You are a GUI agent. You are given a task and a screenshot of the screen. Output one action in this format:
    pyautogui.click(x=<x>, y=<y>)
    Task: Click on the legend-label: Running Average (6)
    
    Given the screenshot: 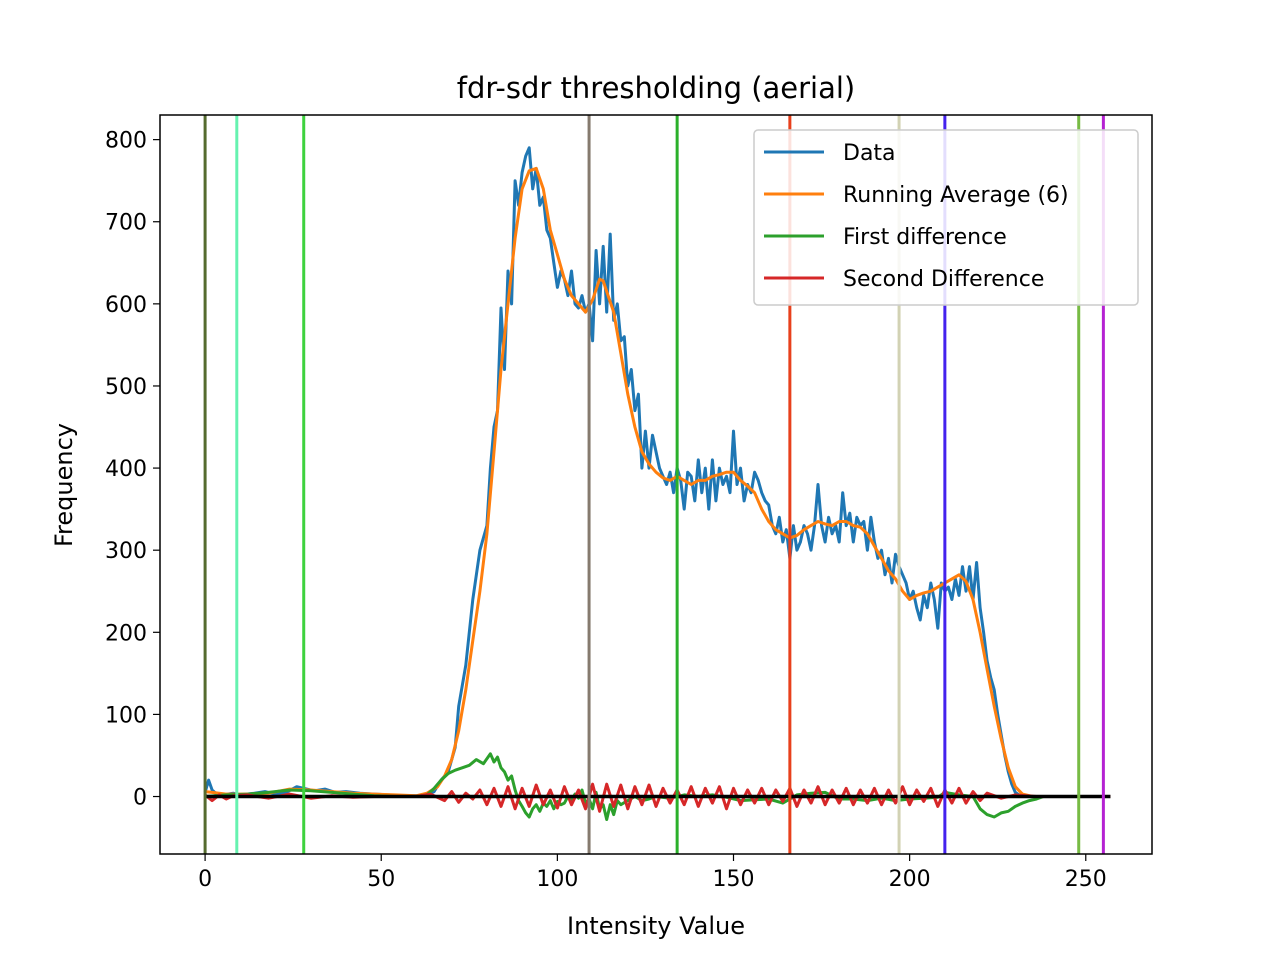 What is the action you would take?
    pyautogui.click(x=956, y=195)
    